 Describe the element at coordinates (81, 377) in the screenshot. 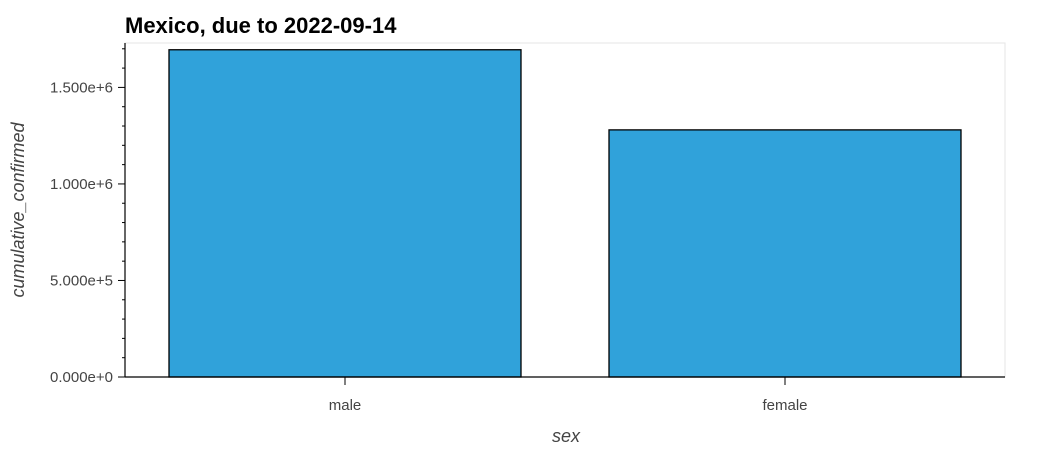

I see `y-tick-label: 0.000e+0` at that location.